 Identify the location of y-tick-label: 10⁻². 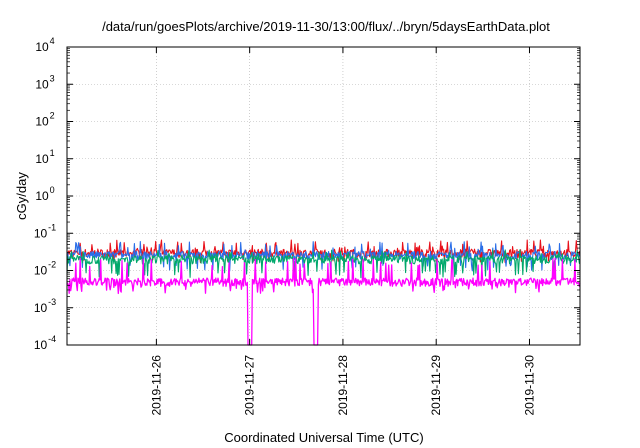
(45, 269).